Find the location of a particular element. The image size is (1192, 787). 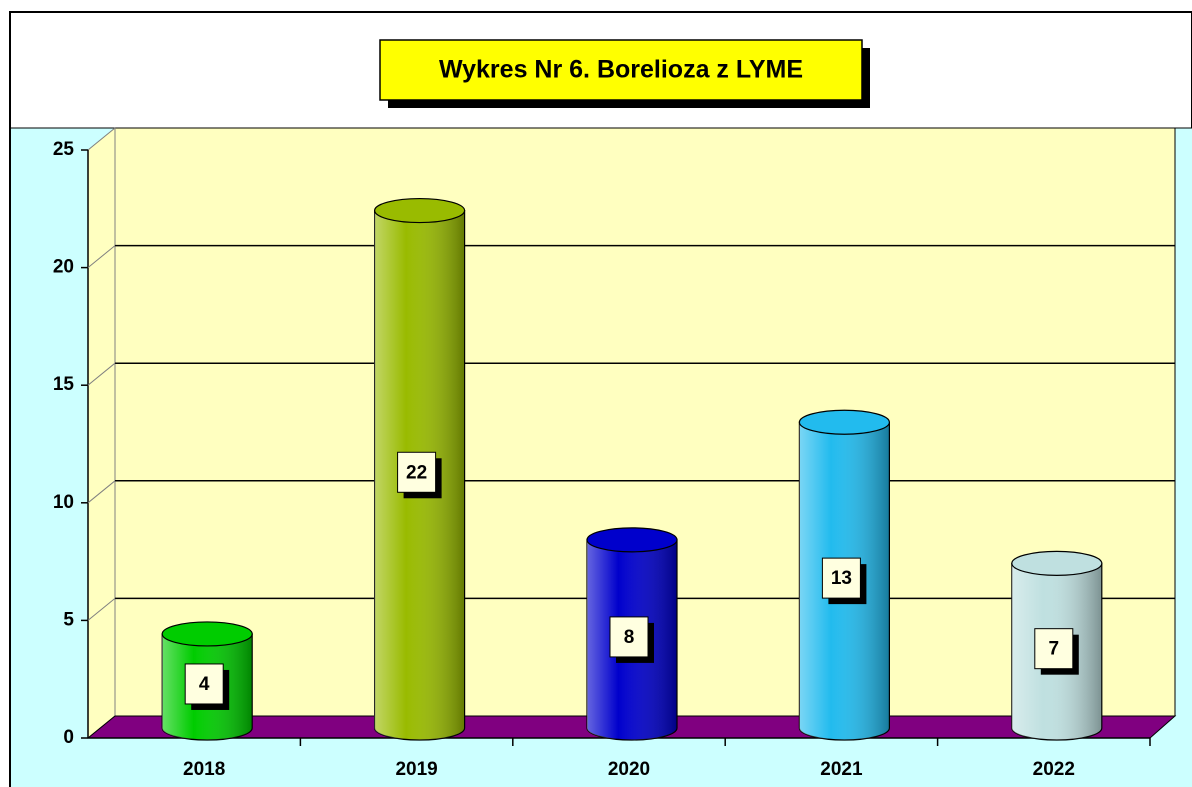

y-tick-label: 25 is located at coordinates (64, 149).